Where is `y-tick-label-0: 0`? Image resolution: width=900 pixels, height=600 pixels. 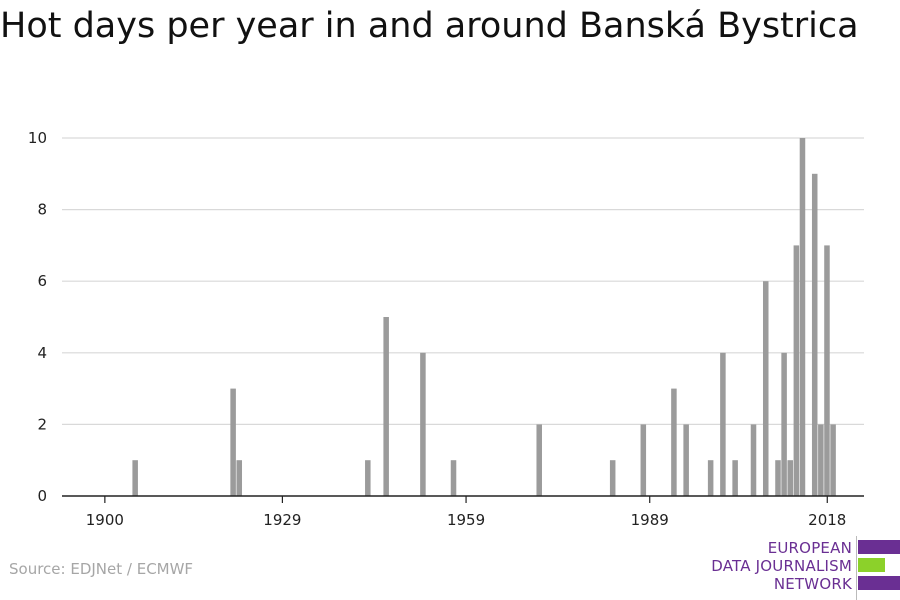 y-tick-label-0: 0 is located at coordinates (42, 496).